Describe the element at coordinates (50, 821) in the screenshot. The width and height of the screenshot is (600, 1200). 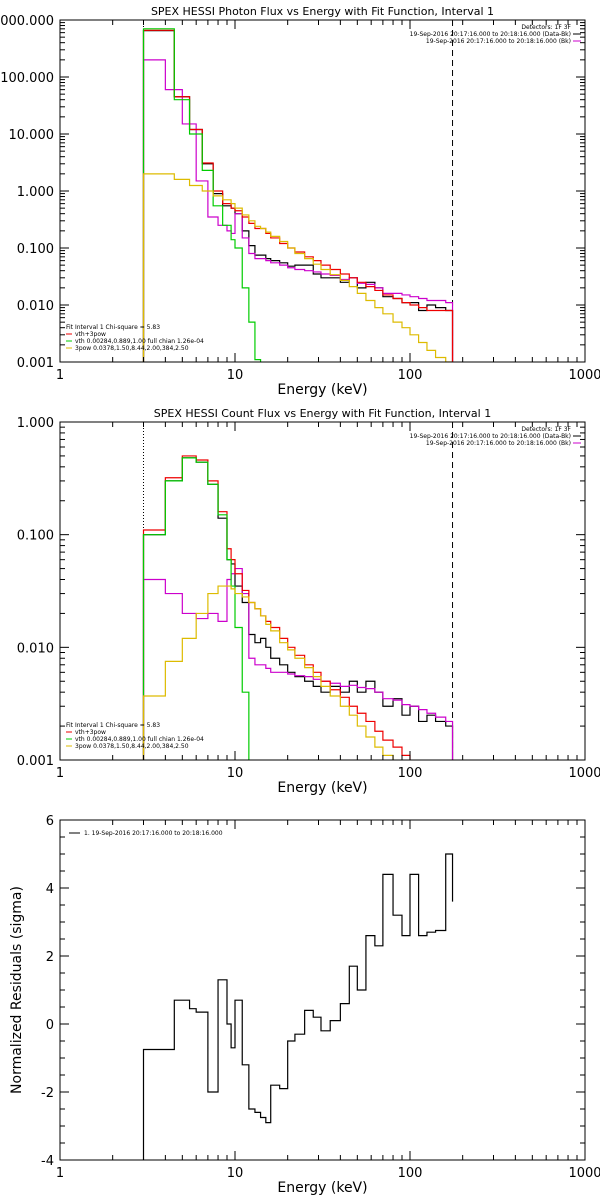
I see `y-tick-label: 6` at that location.